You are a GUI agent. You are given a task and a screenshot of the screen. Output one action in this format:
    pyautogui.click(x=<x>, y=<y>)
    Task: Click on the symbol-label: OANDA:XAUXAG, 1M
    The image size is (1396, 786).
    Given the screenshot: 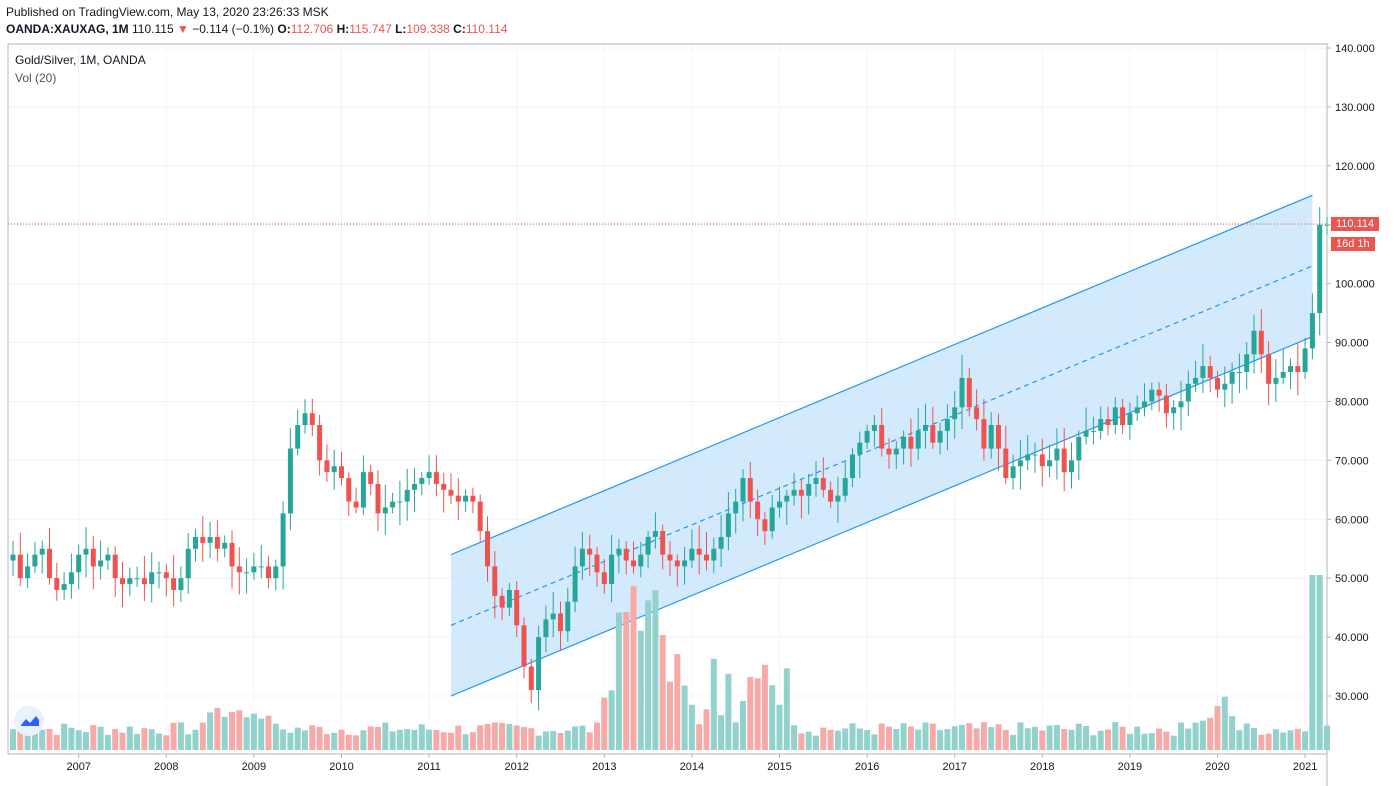 What is the action you would take?
    pyautogui.click(x=67, y=29)
    